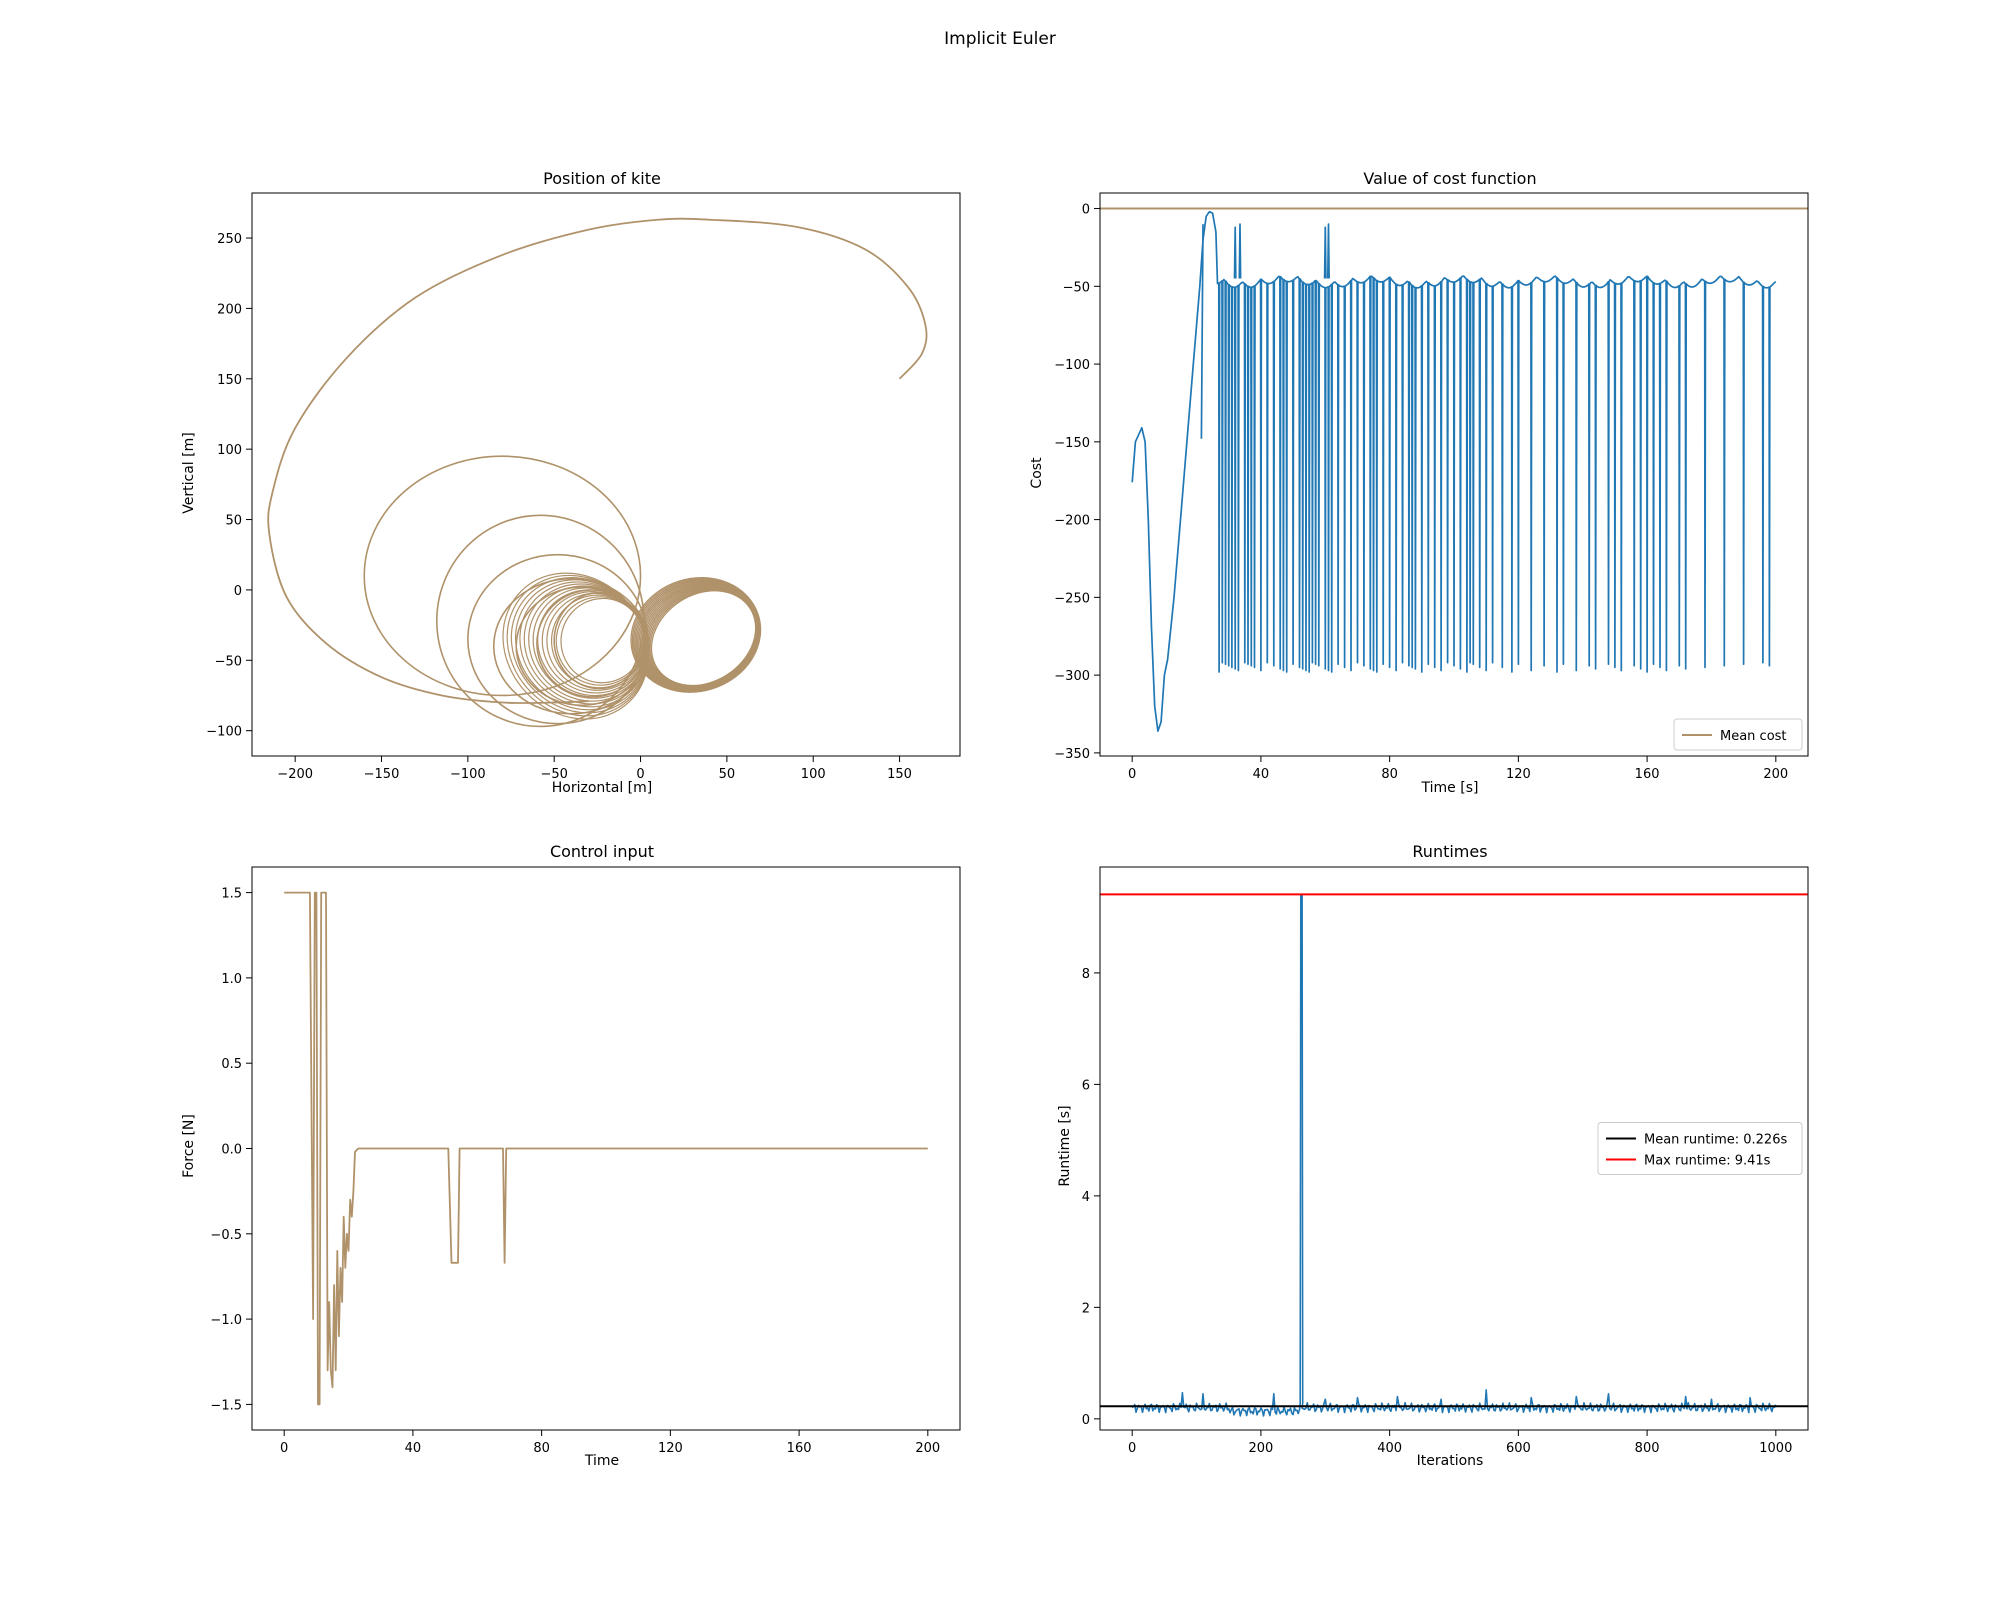 The height and width of the screenshot is (1600, 2000). What do you see at coordinates (1454, 471) in the screenshot?
I see `cost-series-line` at bounding box center [1454, 471].